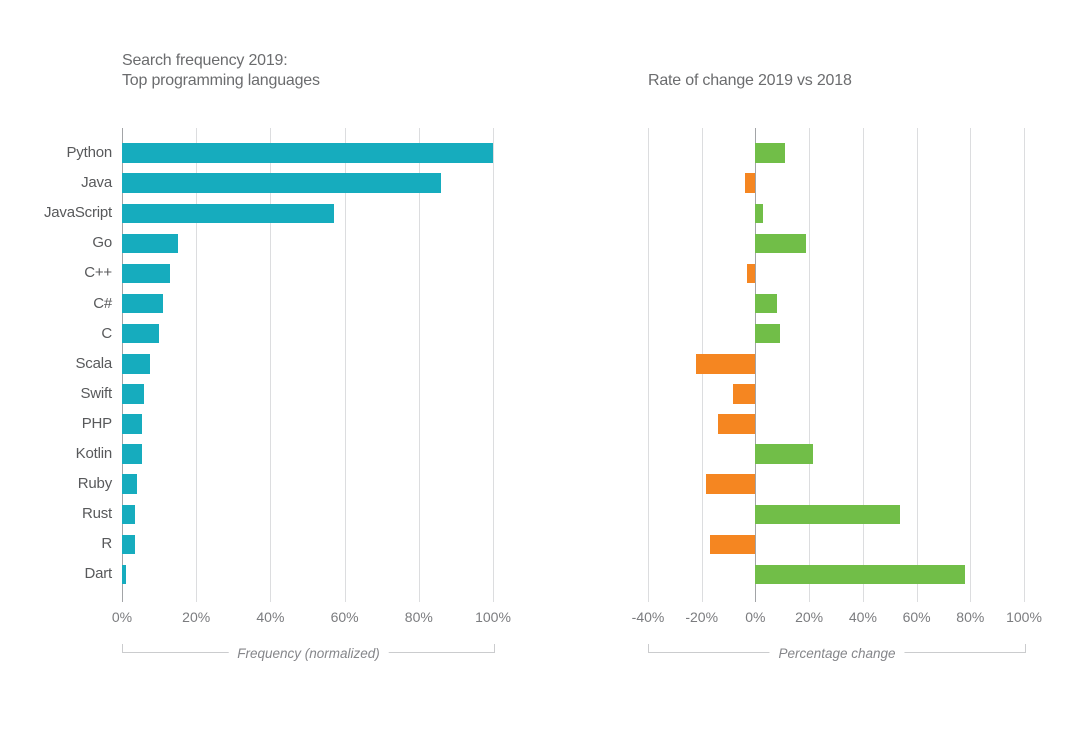 The height and width of the screenshot is (733, 1080). I want to click on category-label: C#, so click(102, 303).